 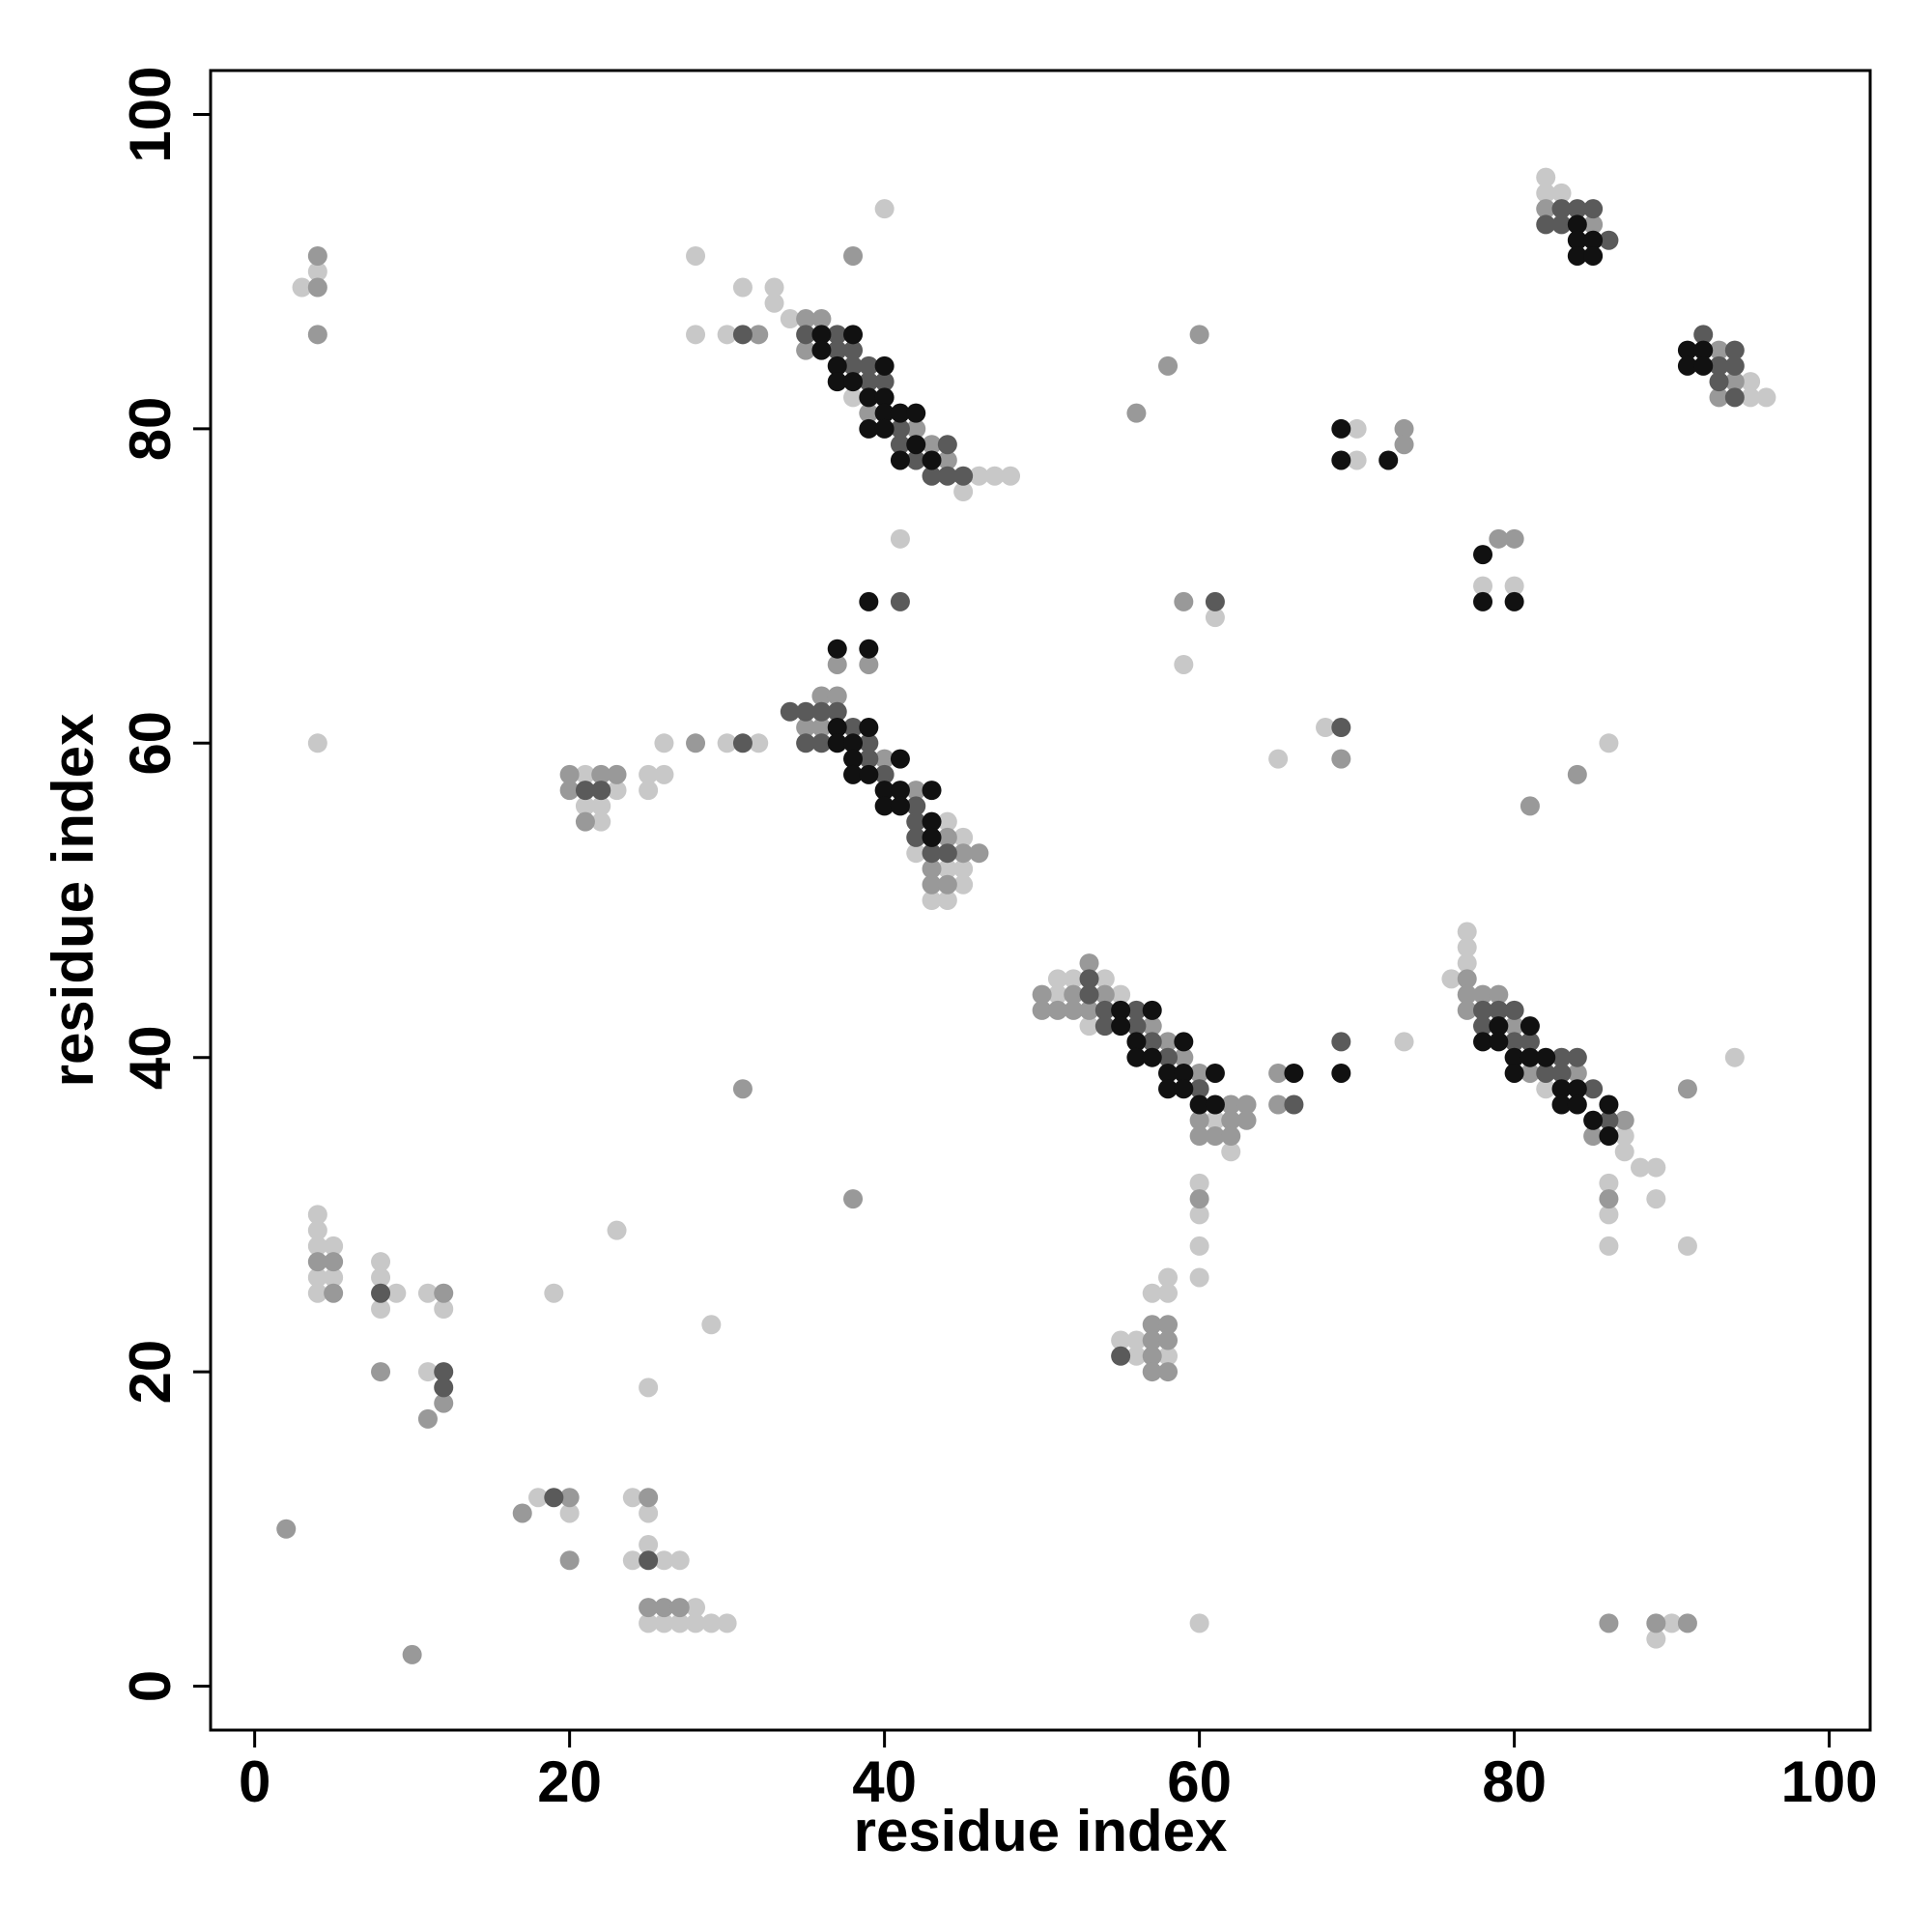 I want to click on y-tick-label: 60, so click(x=150, y=743).